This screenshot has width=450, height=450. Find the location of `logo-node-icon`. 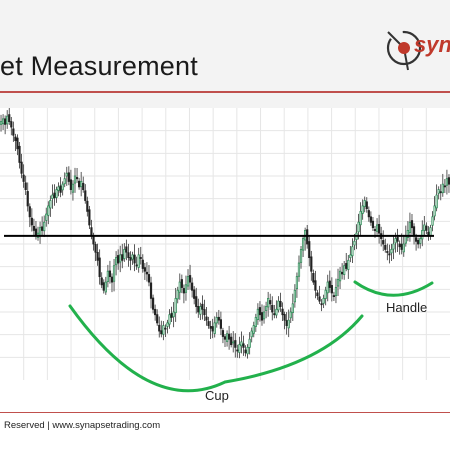

logo-node-icon is located at coordinates (404, 48).